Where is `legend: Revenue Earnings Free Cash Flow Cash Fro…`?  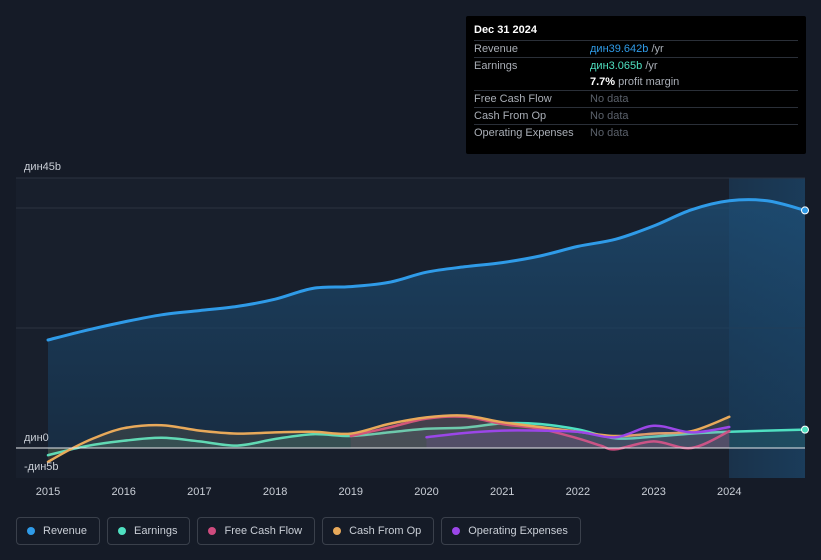
legend: Revenue Earnings Free Cash Flow Cash Fro… is located at coordinates (302, 531).